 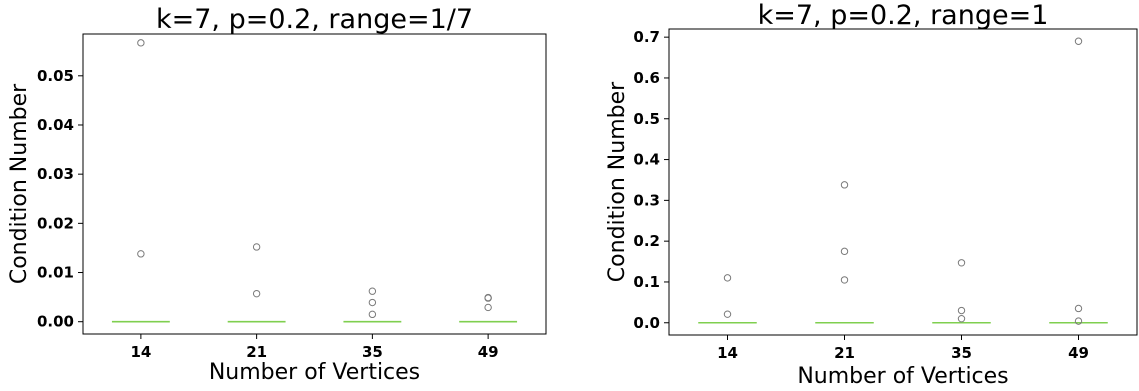 What do you see at coordinates (844, 353) in the screenshot?
I see `chart-1-xtick-label: 21` at bounding box center [844, 353].